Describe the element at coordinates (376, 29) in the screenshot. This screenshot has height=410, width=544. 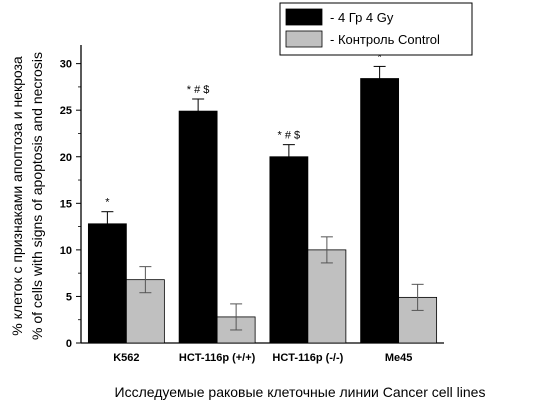
I see `legend: - 4 Гр 4 Gy - Контроль Control` at that location.